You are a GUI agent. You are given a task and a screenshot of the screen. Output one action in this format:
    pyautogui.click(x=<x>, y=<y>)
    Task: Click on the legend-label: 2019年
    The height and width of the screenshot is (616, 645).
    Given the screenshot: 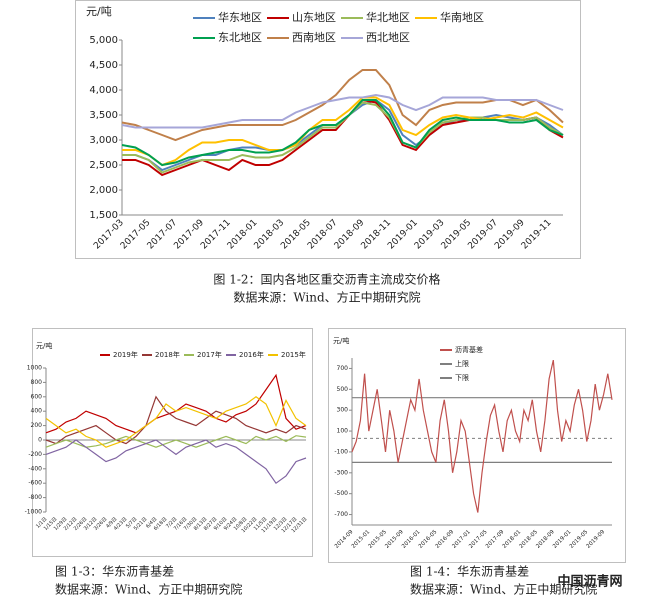 What is the action you would take?
    pyautogui.click(x=125, y=354)
    